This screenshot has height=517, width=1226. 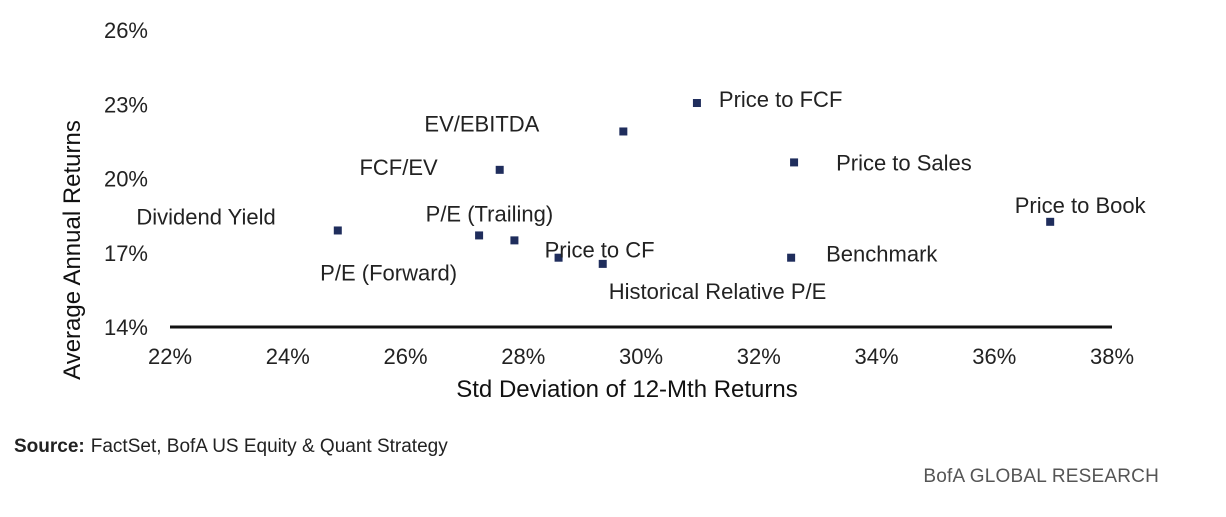 What do you see at coordinates (759, 356) in the screenshot?
I see `x-tick-label: 32%` at bounding box center [759, 356].